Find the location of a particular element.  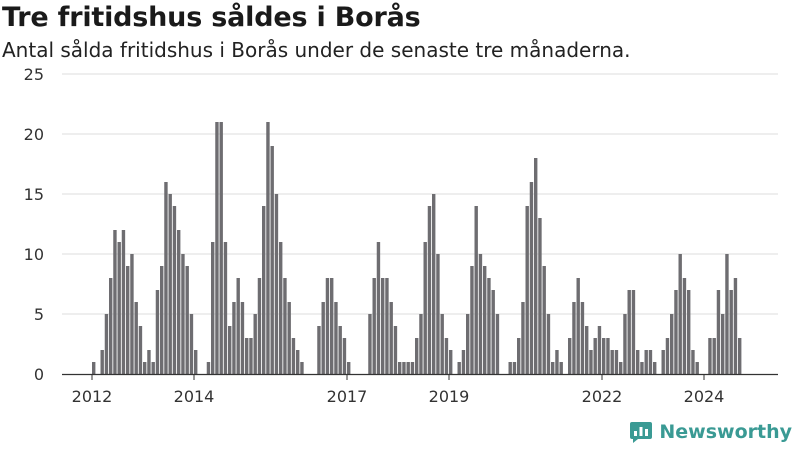

x-tick-label: 2014 is located at coordinates (194, 396).